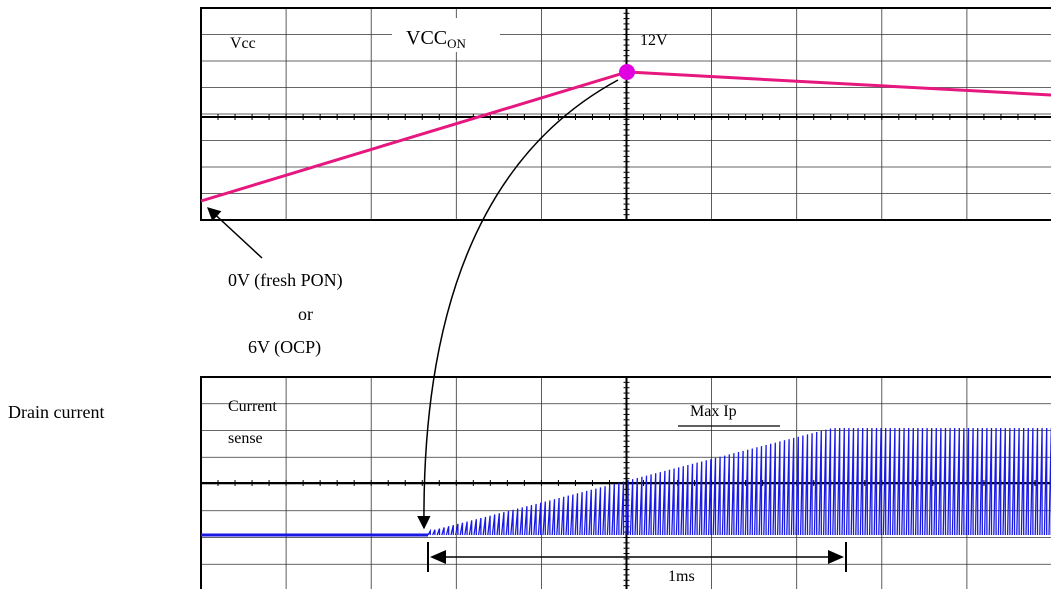  Describe the element at coordinates (438, 557) in the screenshot. I see `timing-arrow-left` at that location.